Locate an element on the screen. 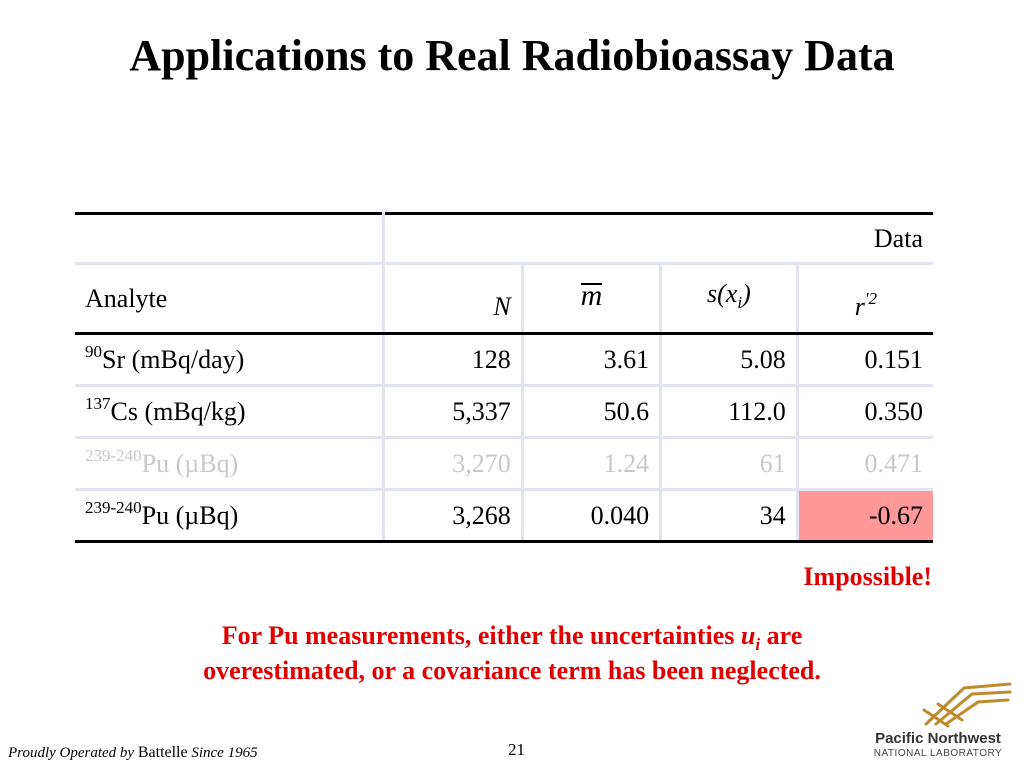 This screenshot has width=1024, height=768. page-number: 21 is located at coordinates (516, 749).